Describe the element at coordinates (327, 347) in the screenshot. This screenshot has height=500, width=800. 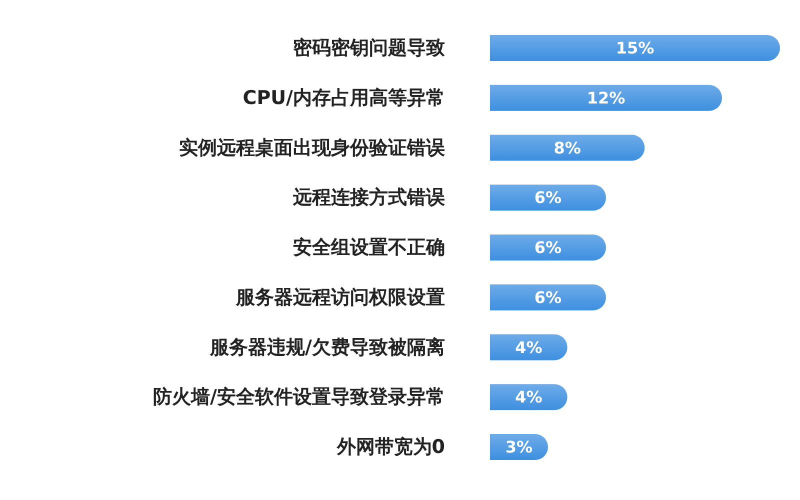
I see `category-label: 服务器违规/欠费导致被隔离` at that location.